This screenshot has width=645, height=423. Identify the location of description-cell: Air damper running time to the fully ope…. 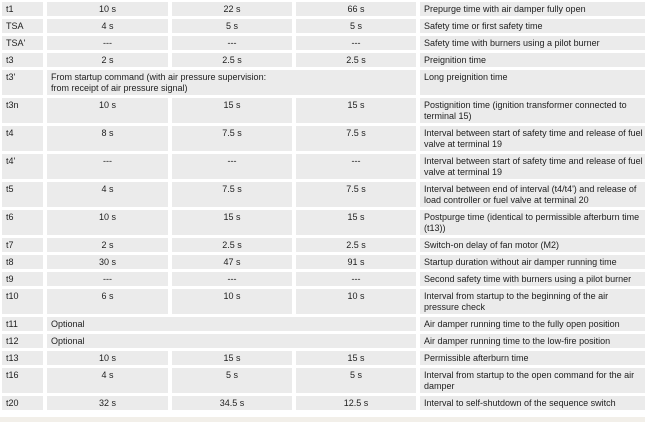
(532, 324).